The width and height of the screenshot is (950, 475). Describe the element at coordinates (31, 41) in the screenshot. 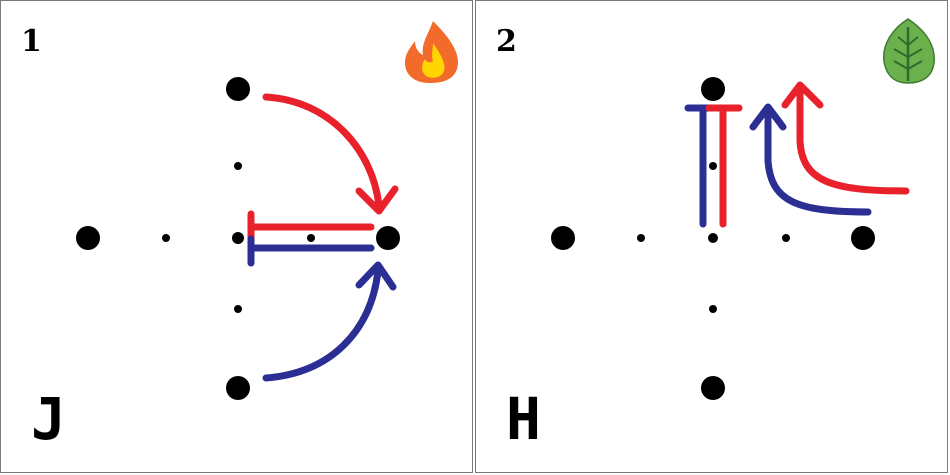

I see `panel-number: 1` at that location.